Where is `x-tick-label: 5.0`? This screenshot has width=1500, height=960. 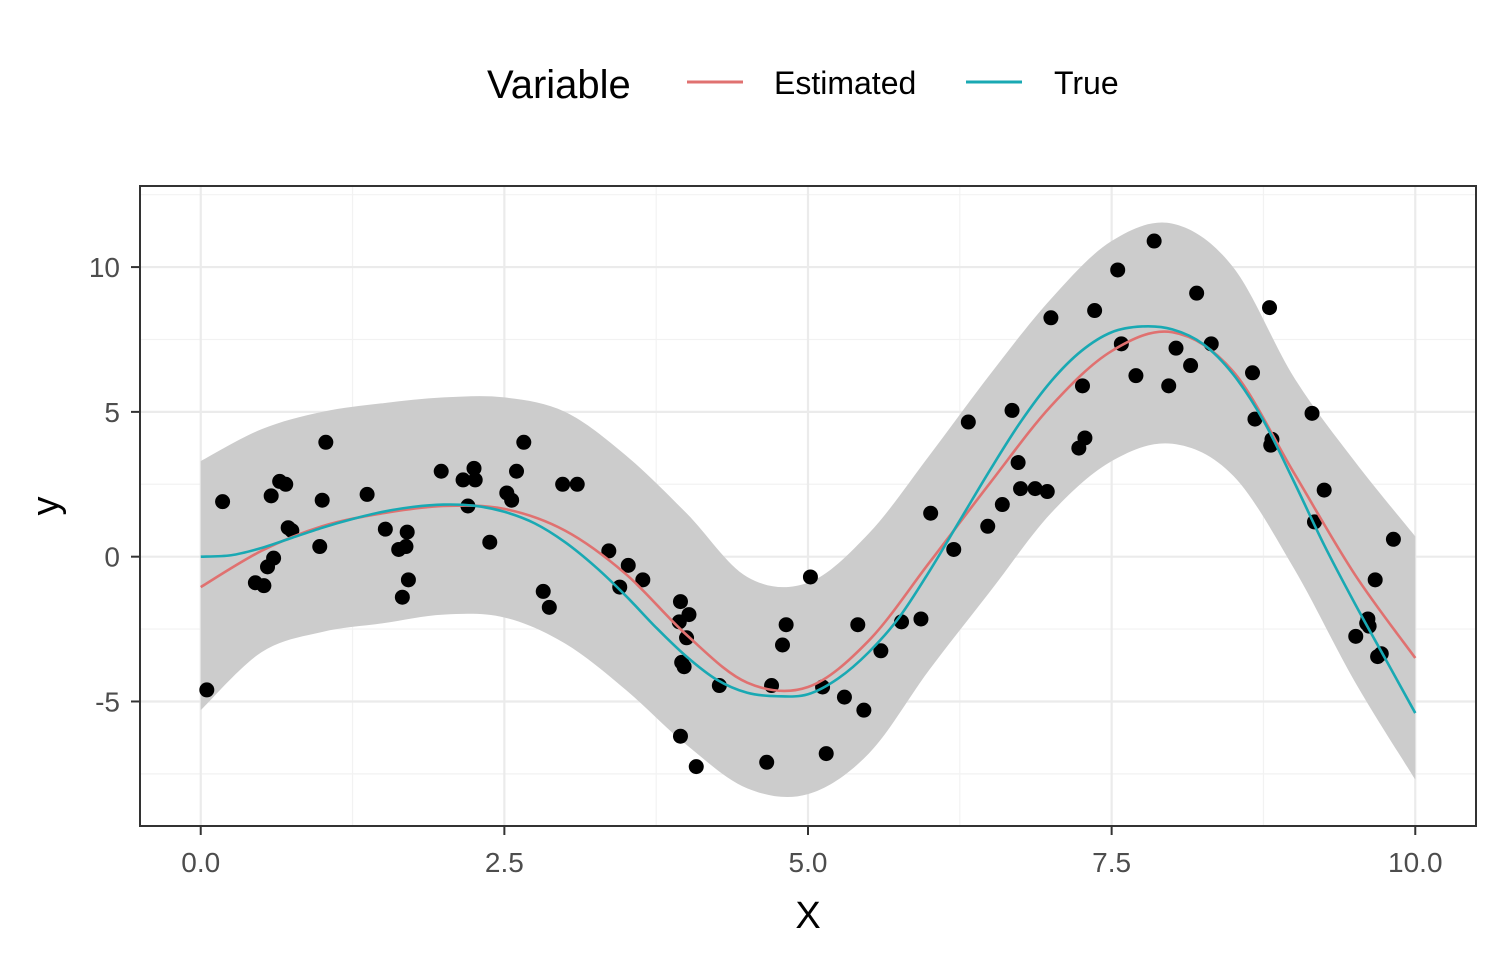
x-tick-label: 5.0 is located at coordinates (808, 862).